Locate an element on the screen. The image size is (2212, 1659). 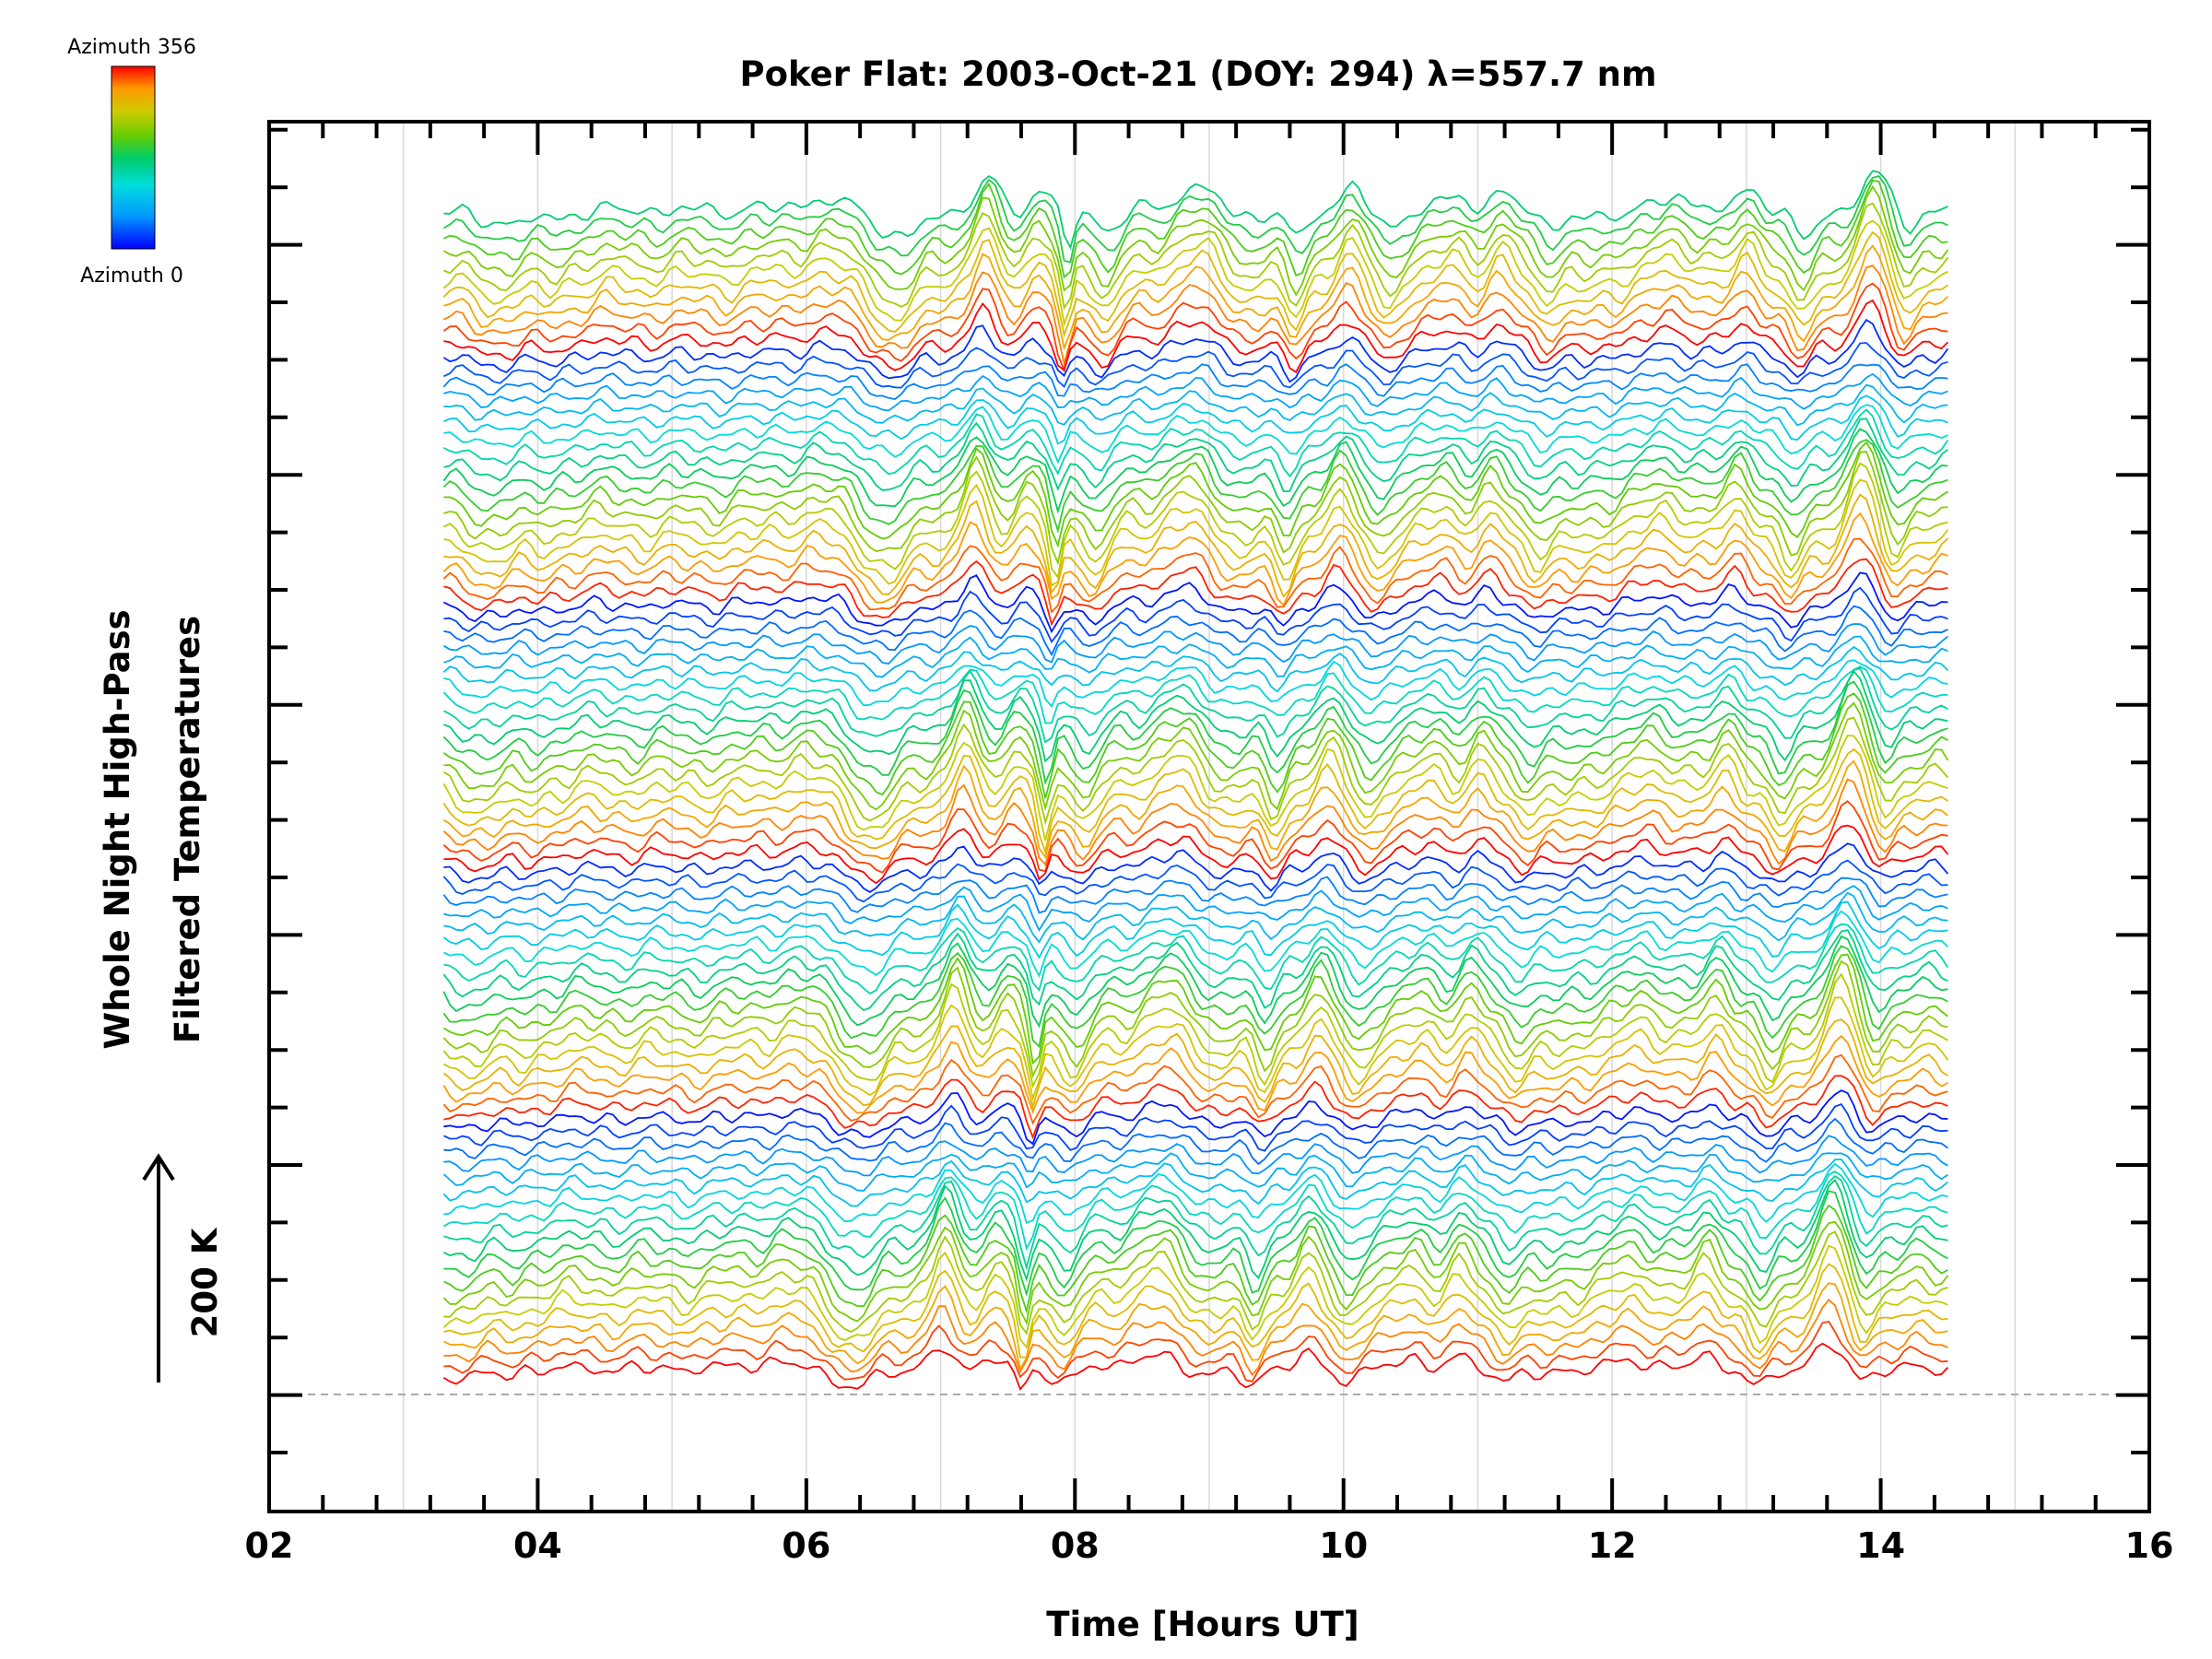
x-tick-label: 16 is located at coordinates (2149, 1545).